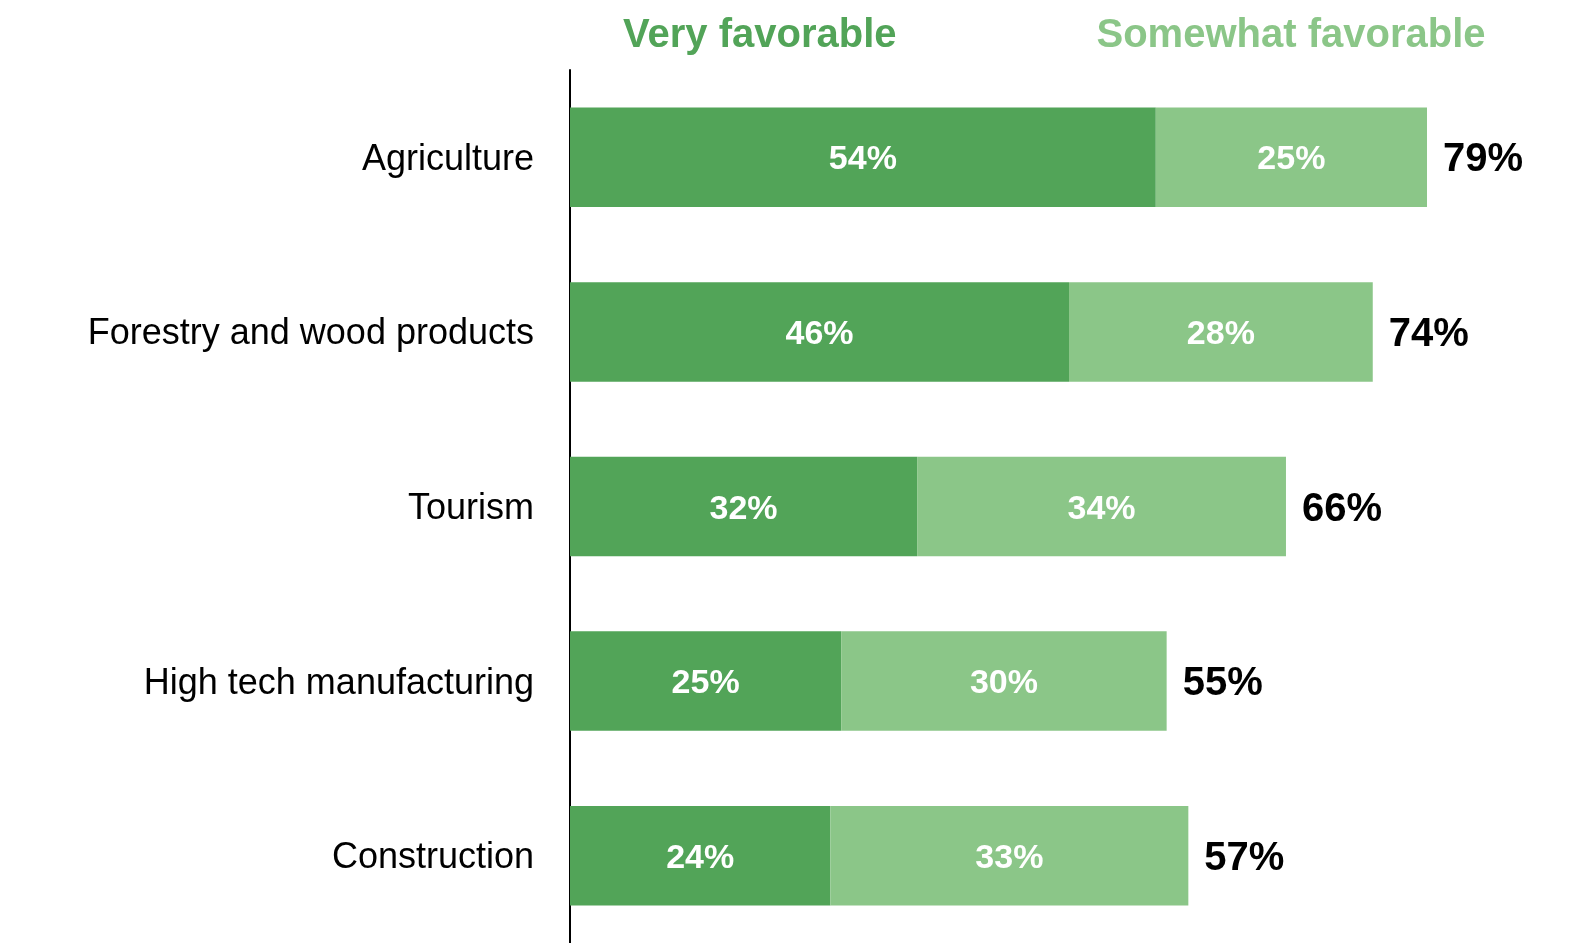 This screenshot has width=1595, height=951. I want to click on series-label: Somewhat favorable, so click(1291, 33).